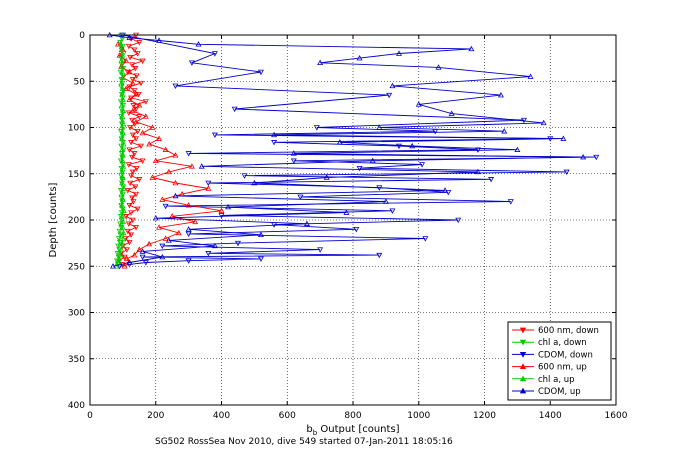  I want to click on x-tick-label: 200, so click(155, 416).